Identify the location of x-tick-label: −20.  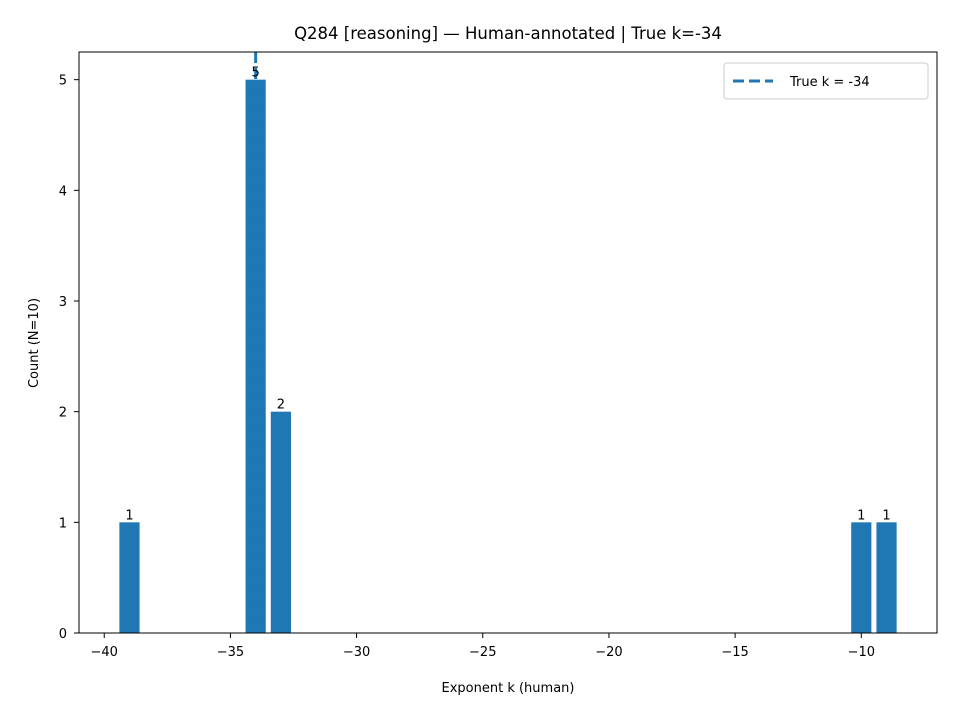
(608, 652).